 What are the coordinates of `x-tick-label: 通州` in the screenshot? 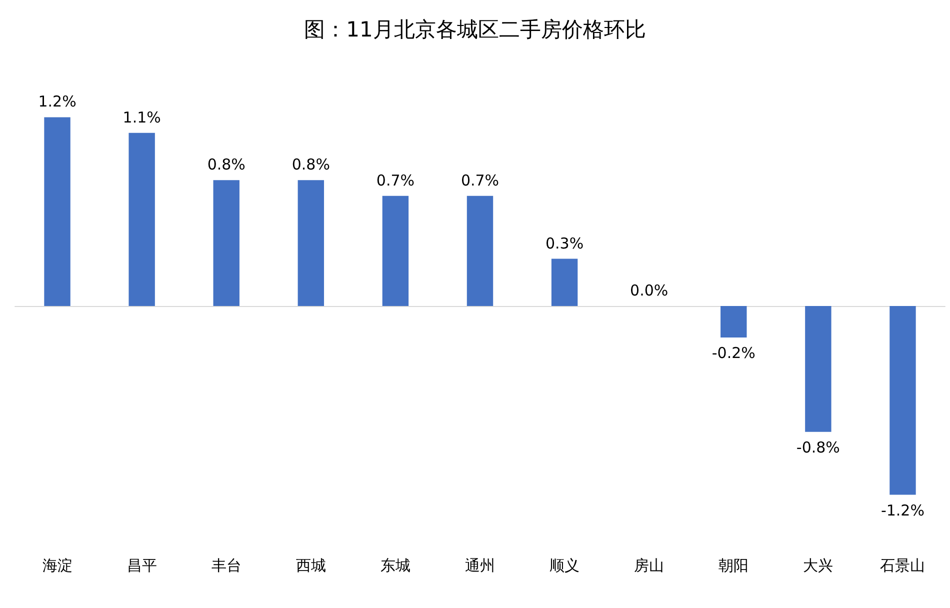 It's located at (480, 565).